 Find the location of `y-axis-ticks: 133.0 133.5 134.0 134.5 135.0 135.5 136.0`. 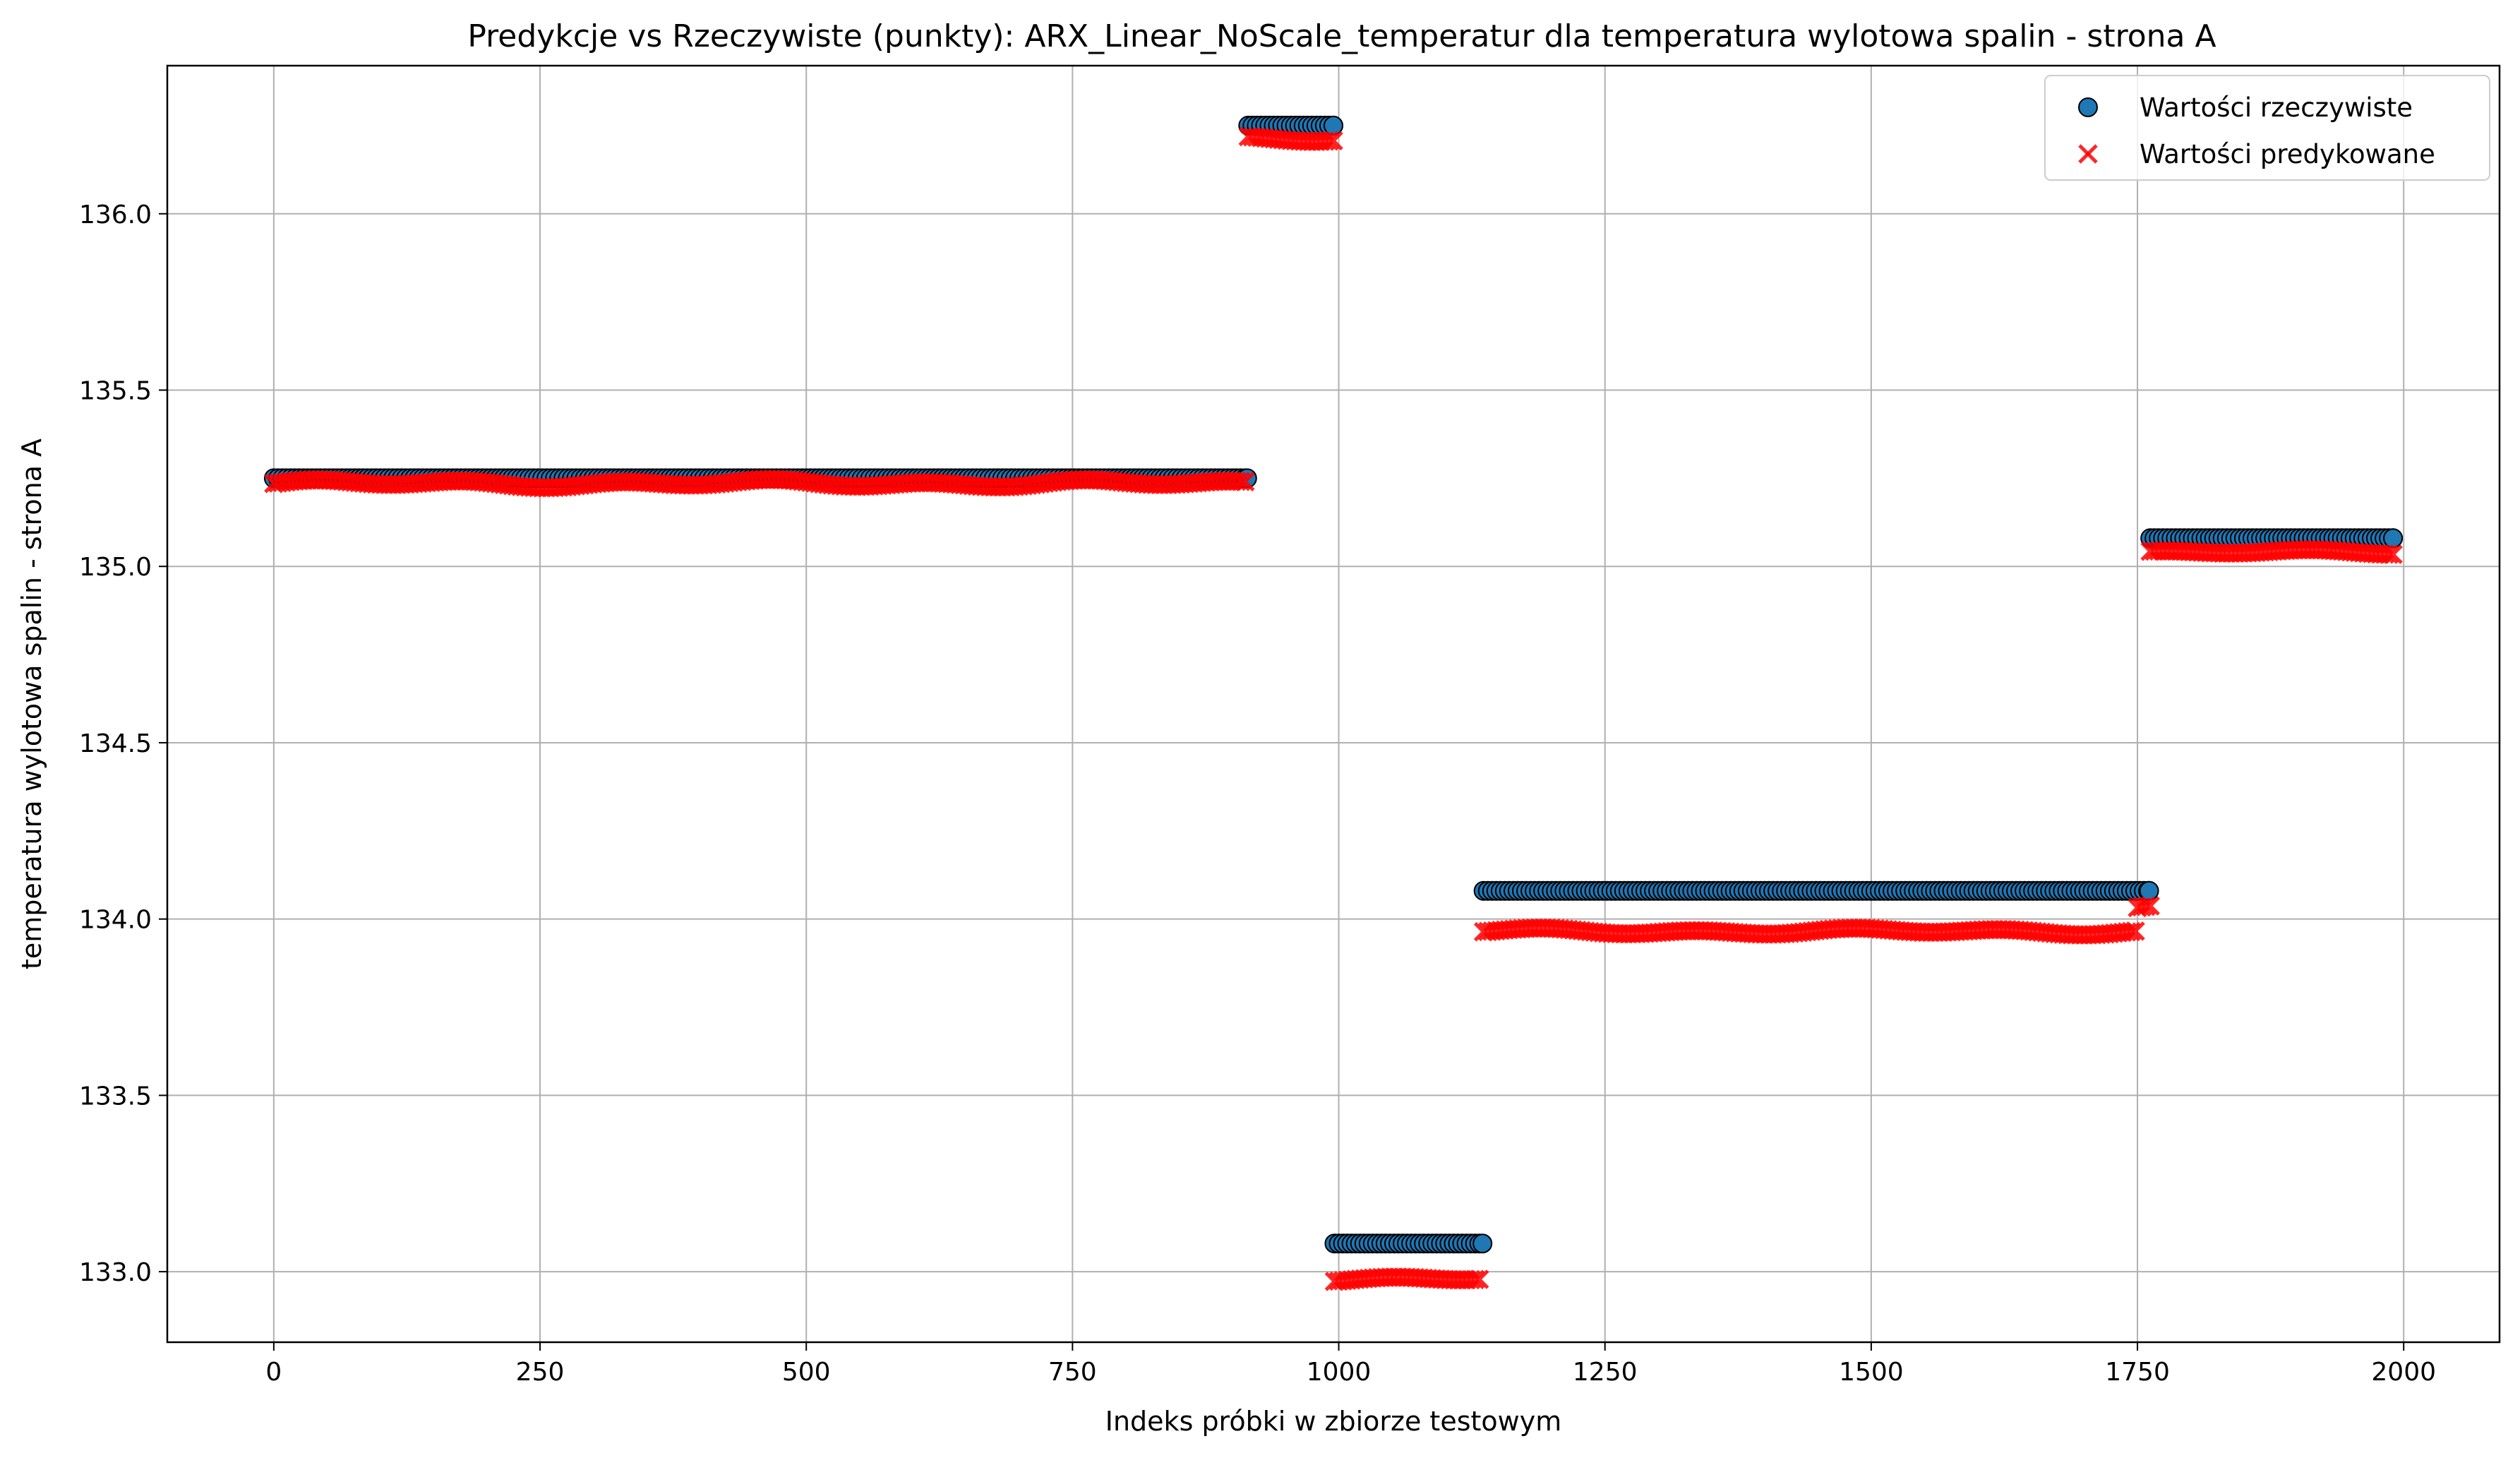

y-axis-ticks: 133.0 133.5 134.0 134.5 135.0 135.5 136.0 is located at coordinates (123, 744).